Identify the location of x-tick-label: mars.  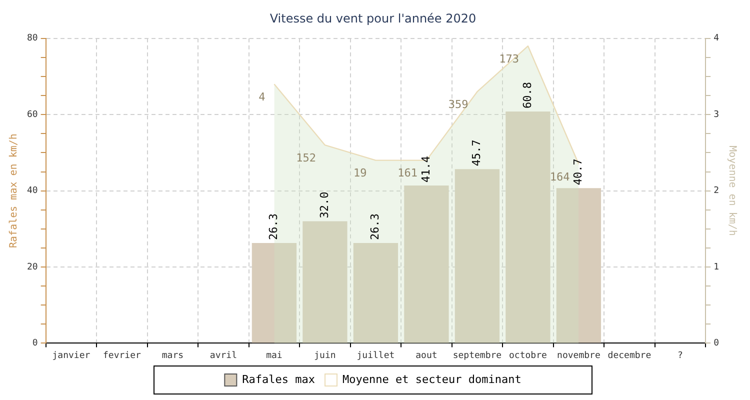
(173, 355).